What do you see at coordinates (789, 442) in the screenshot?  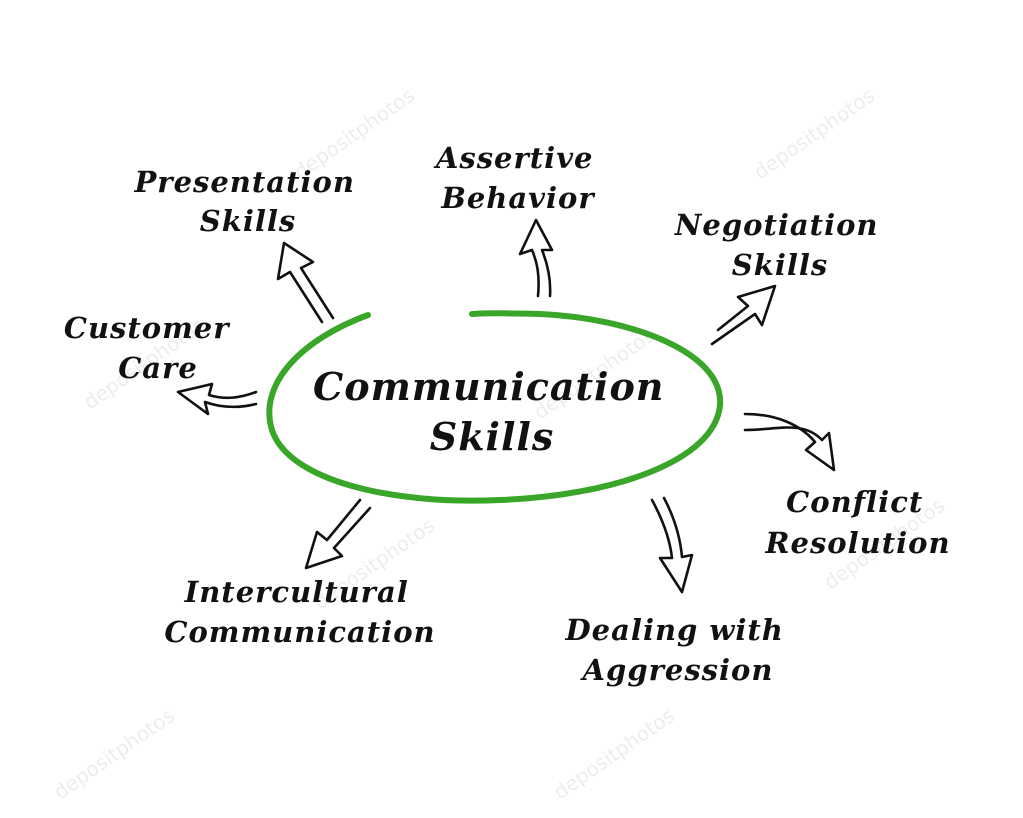 I see `arrow-to-conflict-resolution` at bounding box center [789, 442].